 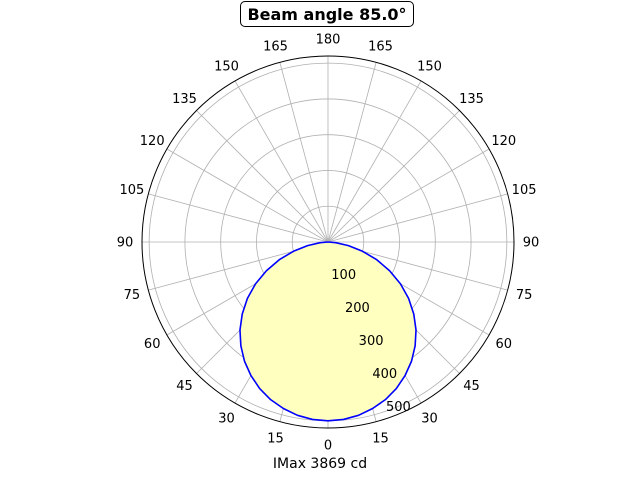 I want to click on radial-tick-label: 200, so click(x=357, y=308).